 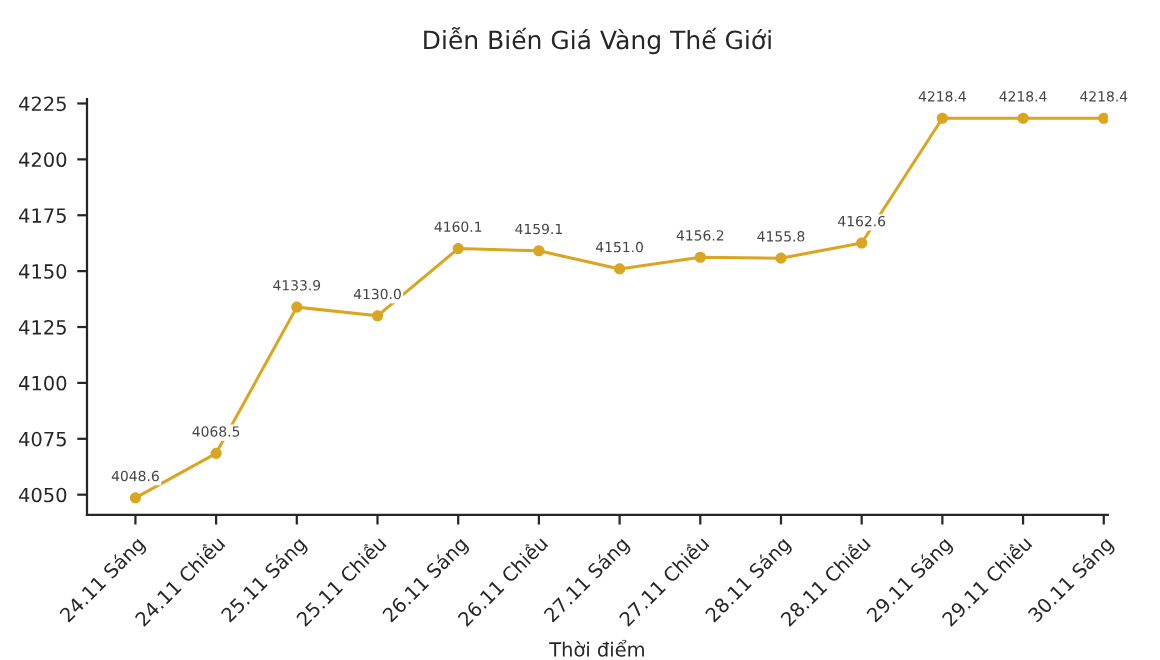 What do you see at coordinates (43, 160) in the screenshot?
I see `y-tick-label: 4200` at bounding box center [43, 160].